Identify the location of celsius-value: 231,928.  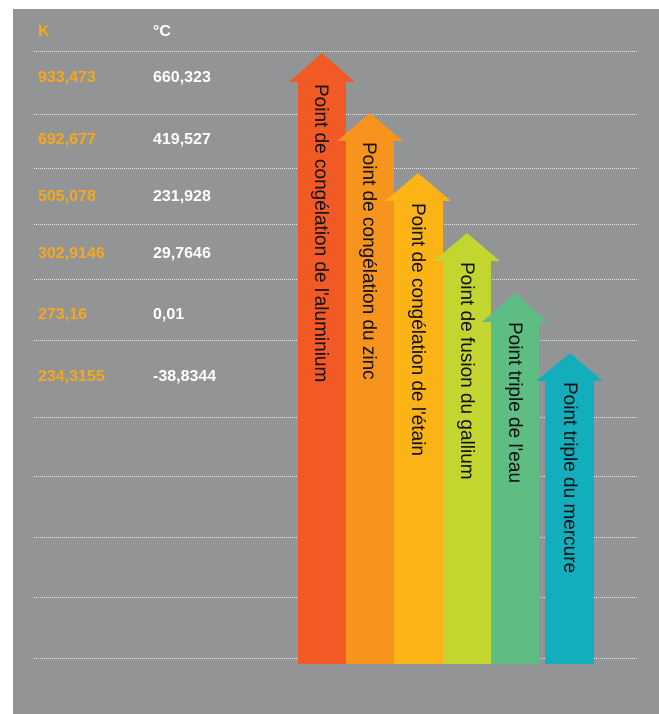
(182, 196).